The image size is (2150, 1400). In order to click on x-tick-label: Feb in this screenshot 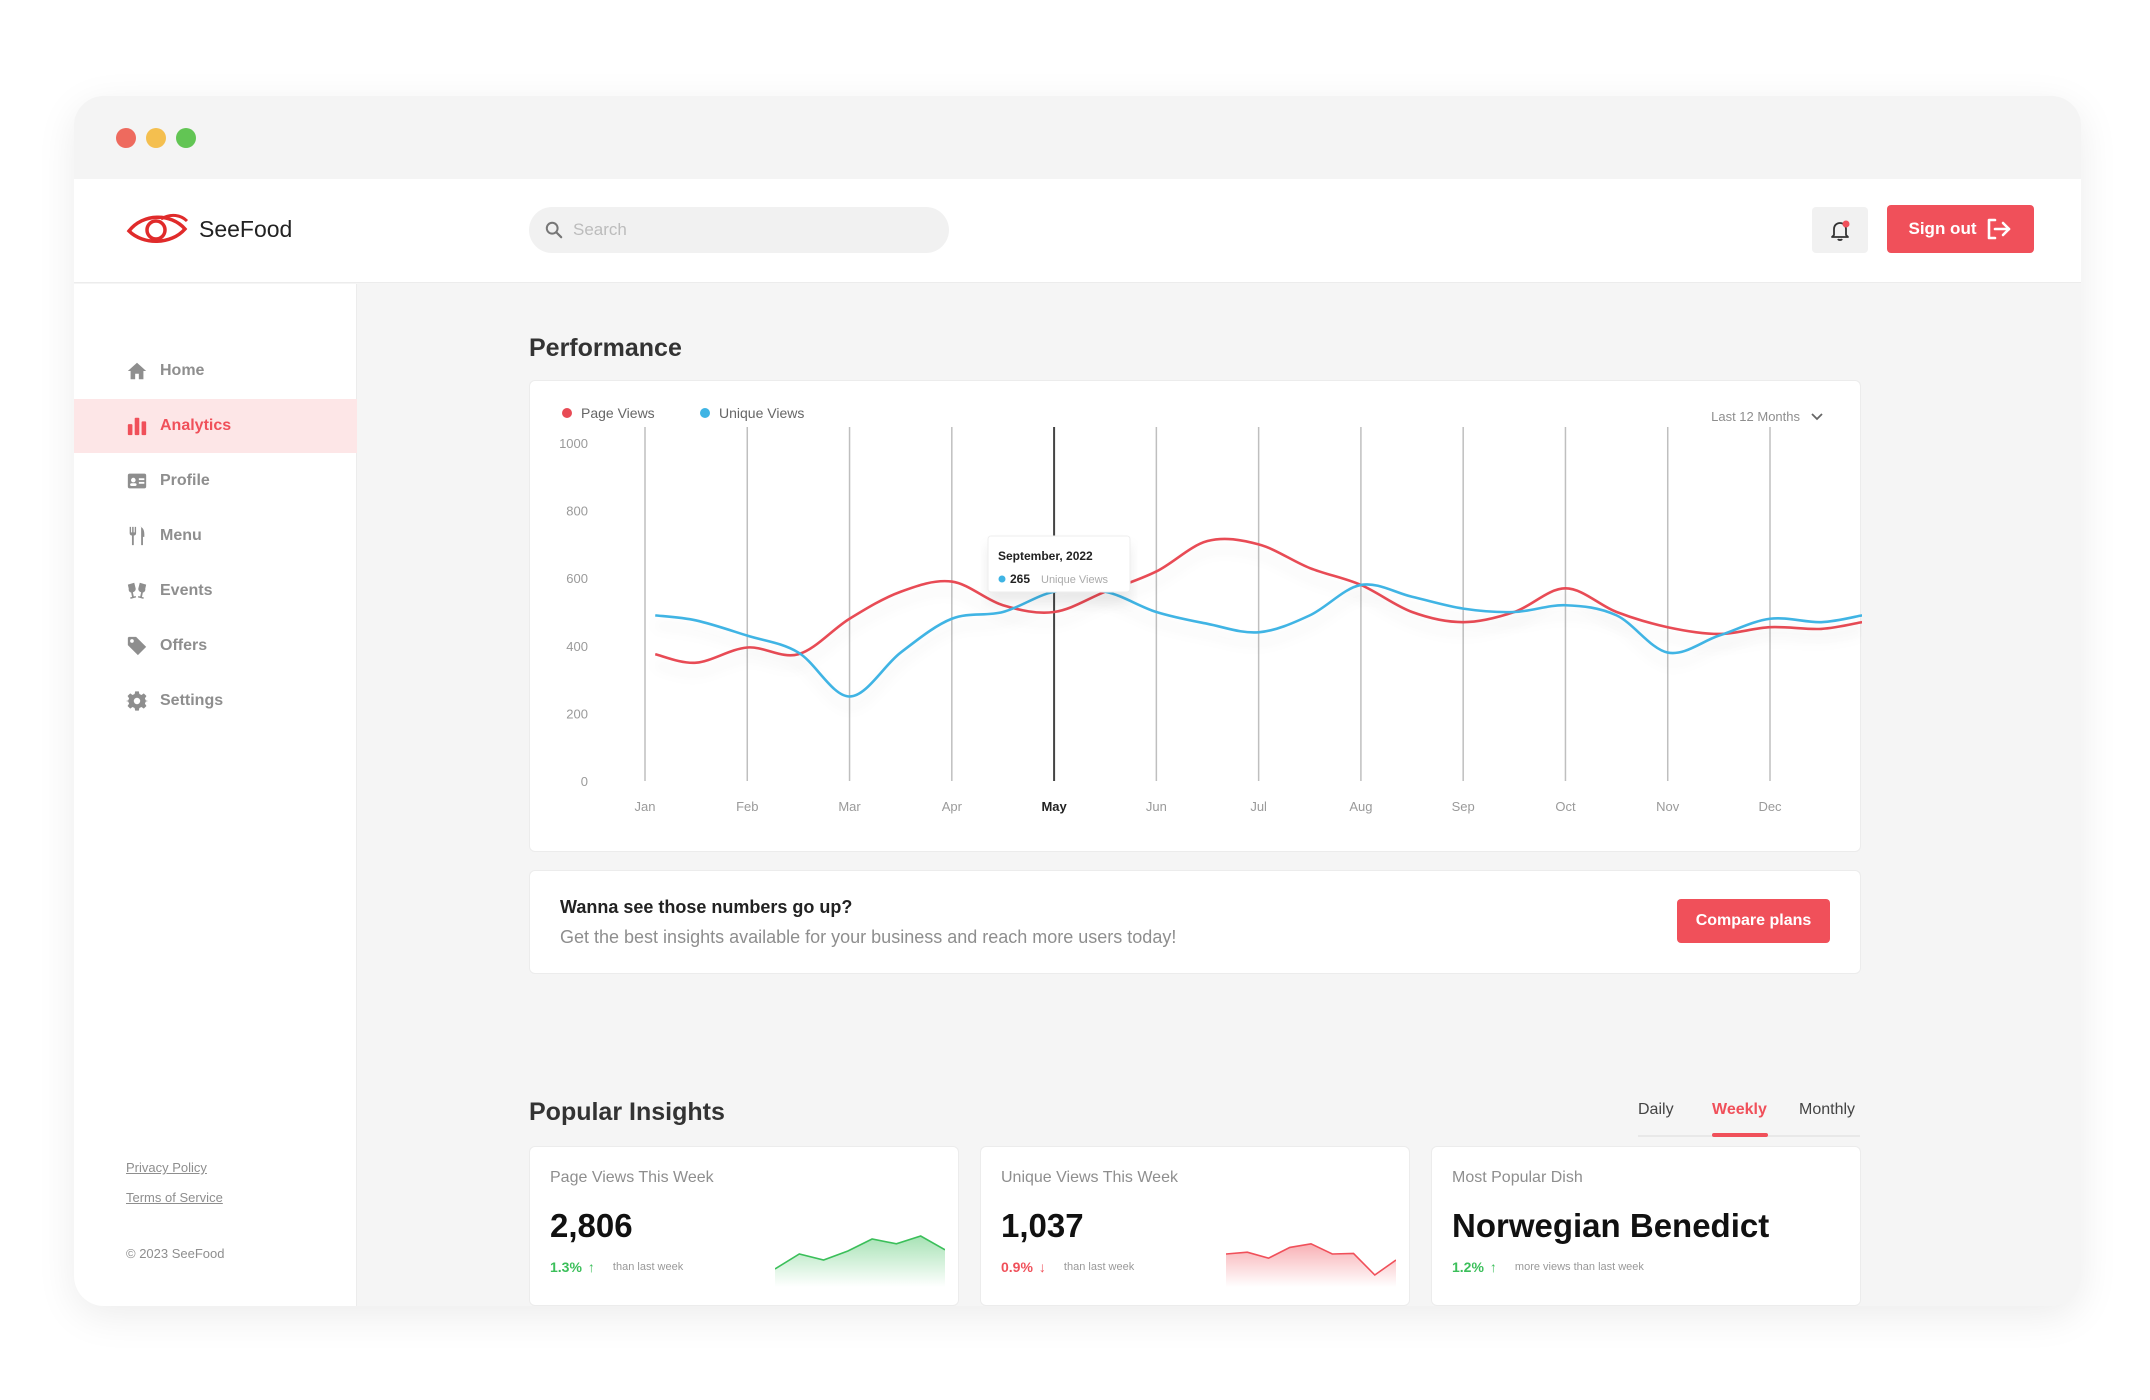, I will do `click(747, 806)`.